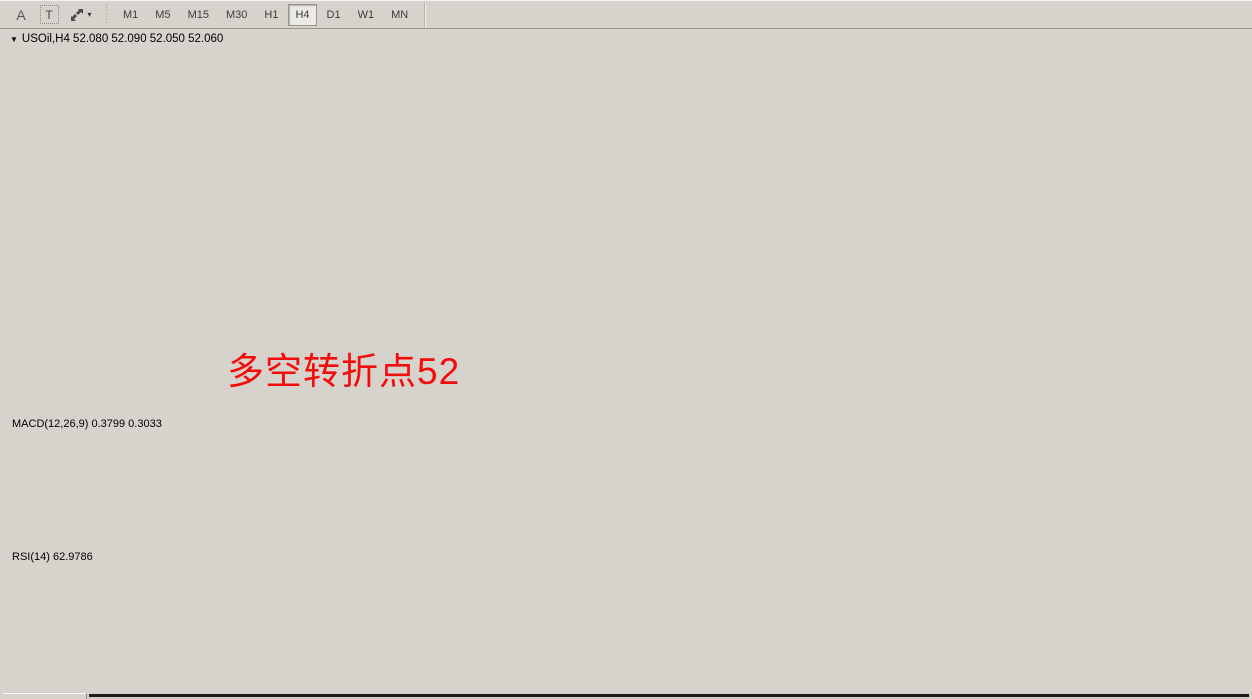 The image size is (1252, 699). Describe the element at coordinates (131, 14) in the screenshot. I see `timeframe-button-m1: M1` at that location.